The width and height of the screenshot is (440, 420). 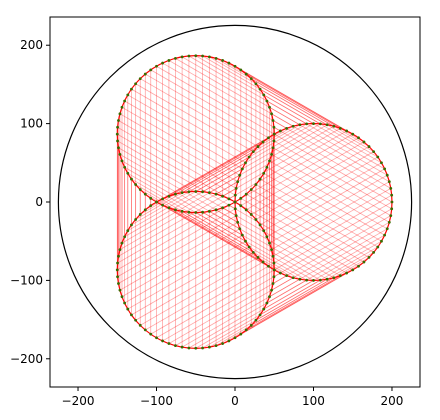 What do you see at coordinates (156, 401) in the screenshot?
I see `x-tick-label: −100` at bounding box center [156, 401].